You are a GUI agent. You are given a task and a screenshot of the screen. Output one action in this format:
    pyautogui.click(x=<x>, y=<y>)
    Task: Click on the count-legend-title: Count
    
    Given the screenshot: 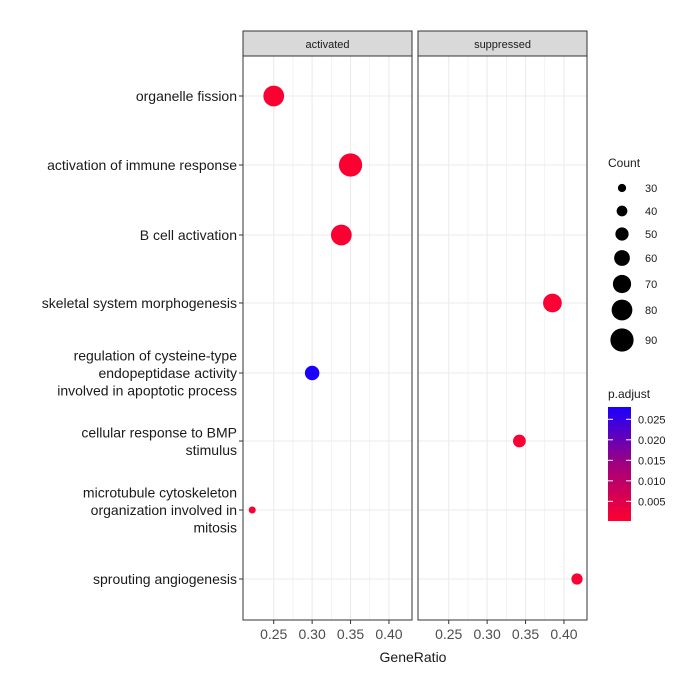 What is the action you would take?
    pyautogui.click(x=624, y=163)
    